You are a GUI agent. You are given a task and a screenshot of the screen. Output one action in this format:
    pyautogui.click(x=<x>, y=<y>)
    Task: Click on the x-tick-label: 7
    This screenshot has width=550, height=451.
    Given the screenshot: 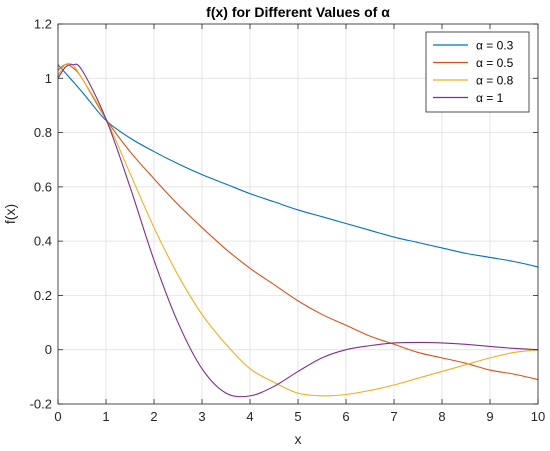 What is the action you would take?
    pyautogui.click(x=393, y=416)
    